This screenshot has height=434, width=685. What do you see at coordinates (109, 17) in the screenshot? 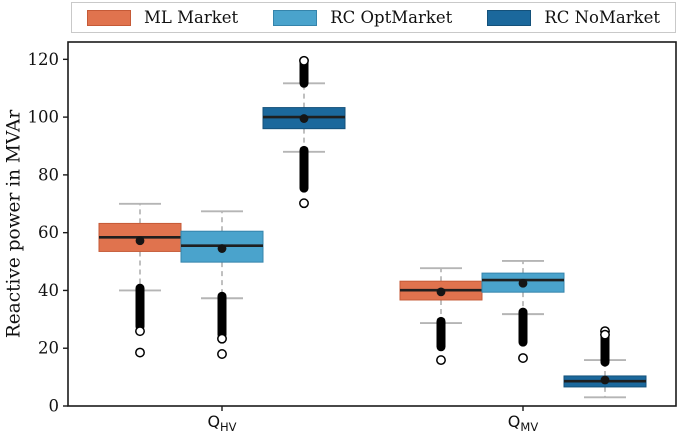
I see `legend-swatch-ml-market` at bounding box center [109, 17].